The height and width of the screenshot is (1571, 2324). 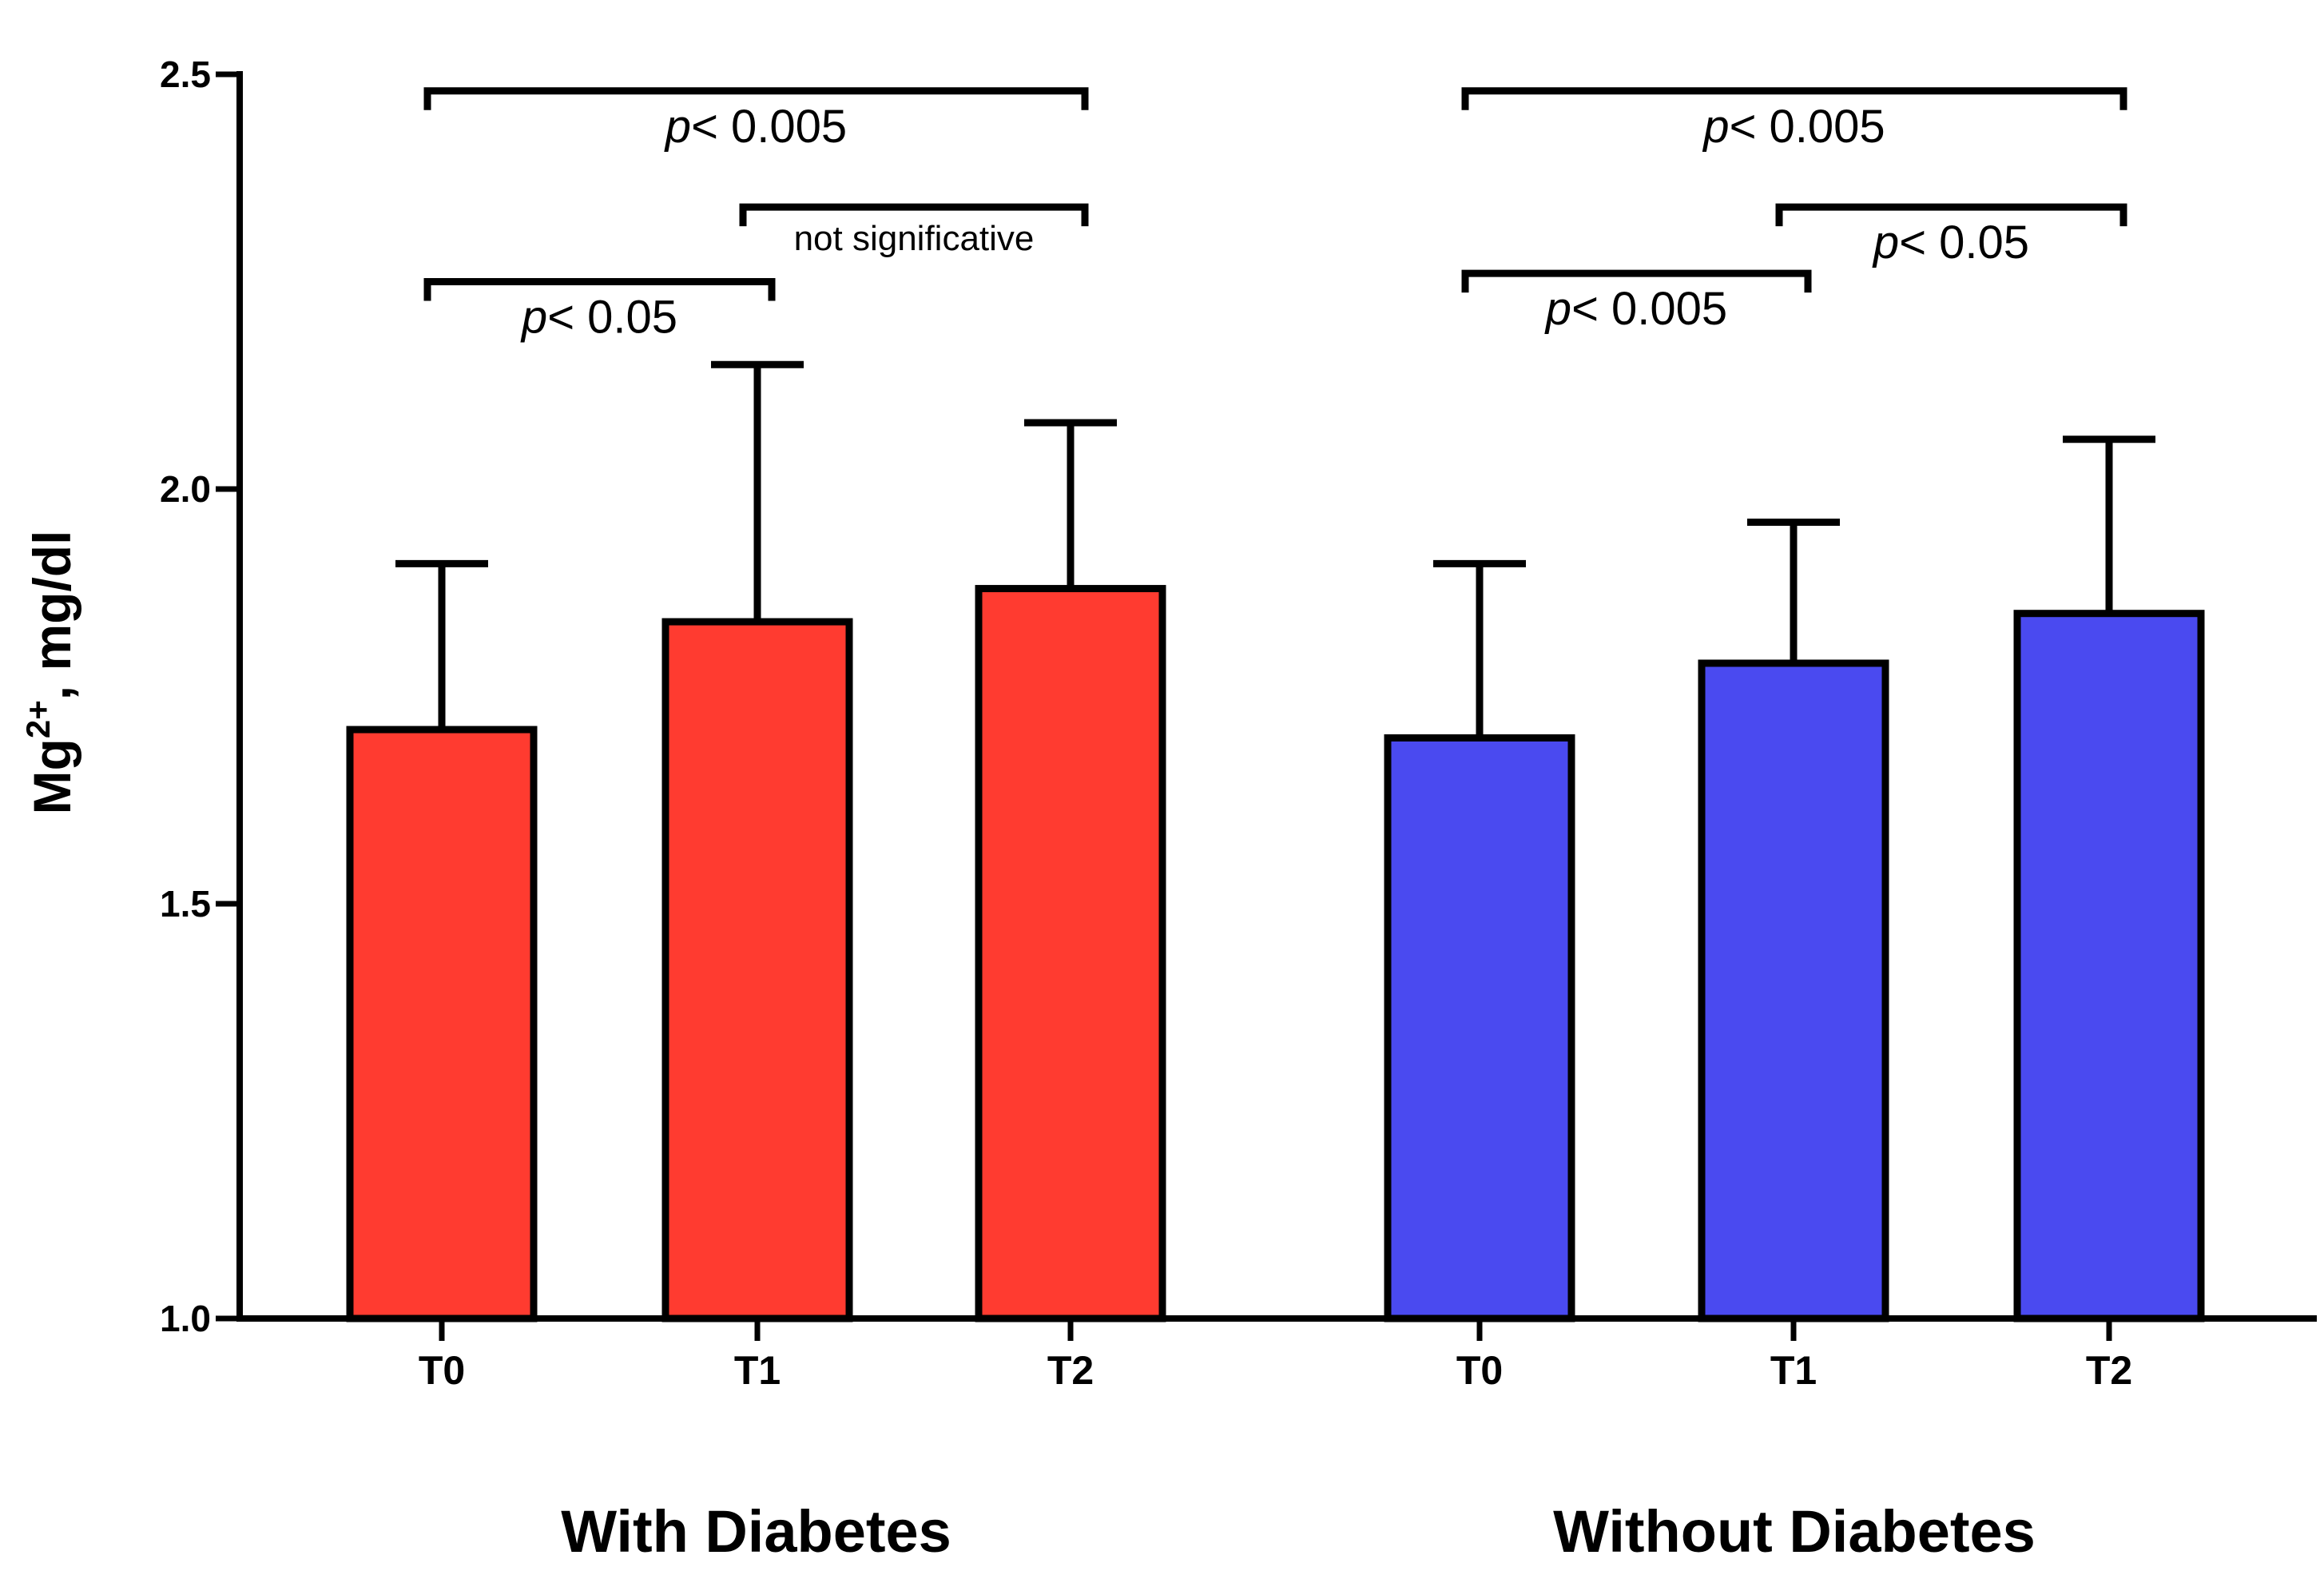 I want to click on y-tick-label: 1.5, so click(x=185, y=904).